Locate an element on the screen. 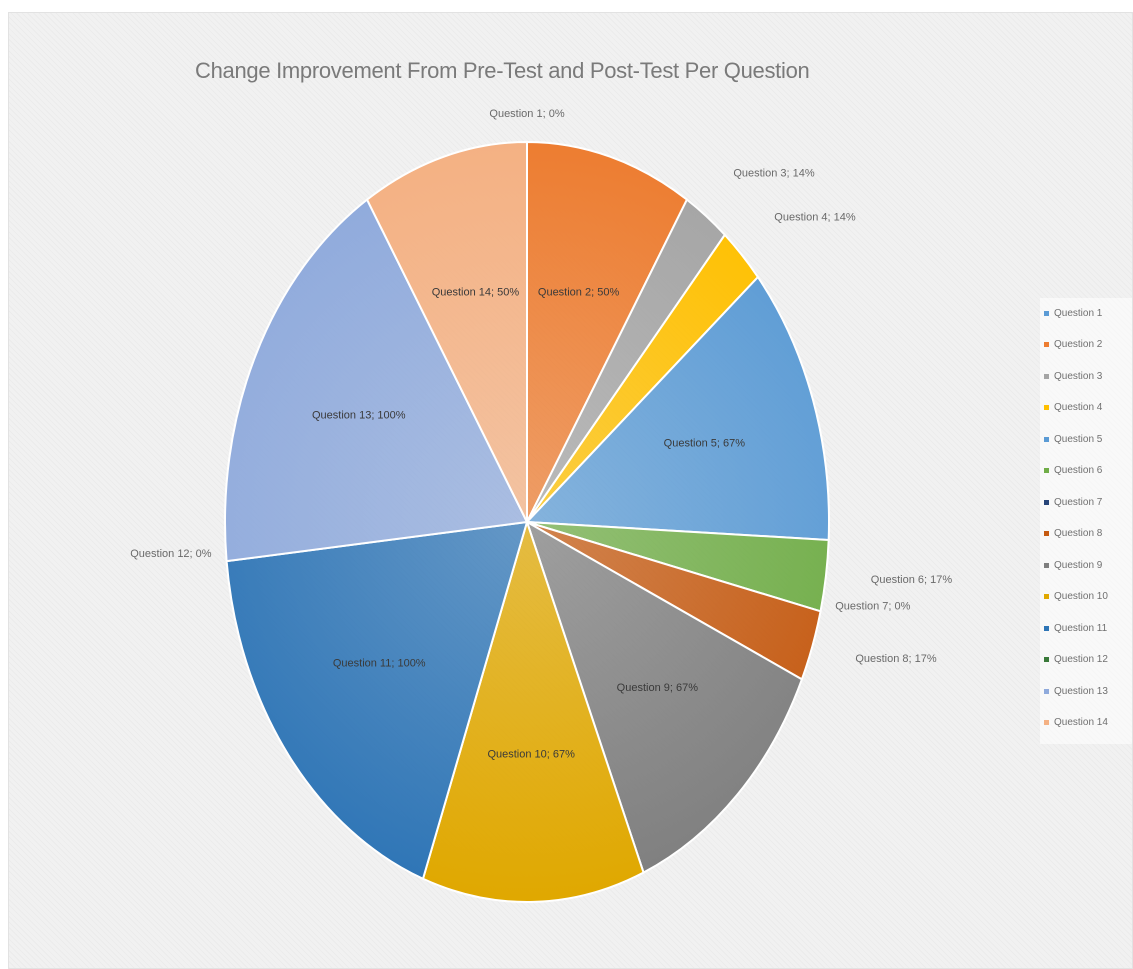 The width and height of the screenshot is (1133, 969). data-label-12: Question 12; 0% is located at coordinates (171, 554).